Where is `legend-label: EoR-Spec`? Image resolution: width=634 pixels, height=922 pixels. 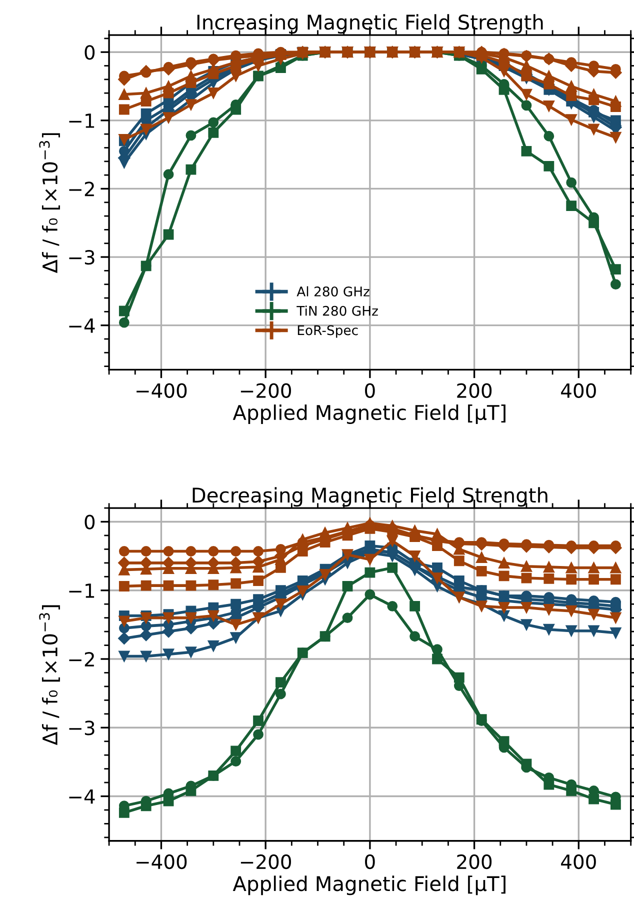
legend-label: EoR-Spec is located at coordinates (328, 331).